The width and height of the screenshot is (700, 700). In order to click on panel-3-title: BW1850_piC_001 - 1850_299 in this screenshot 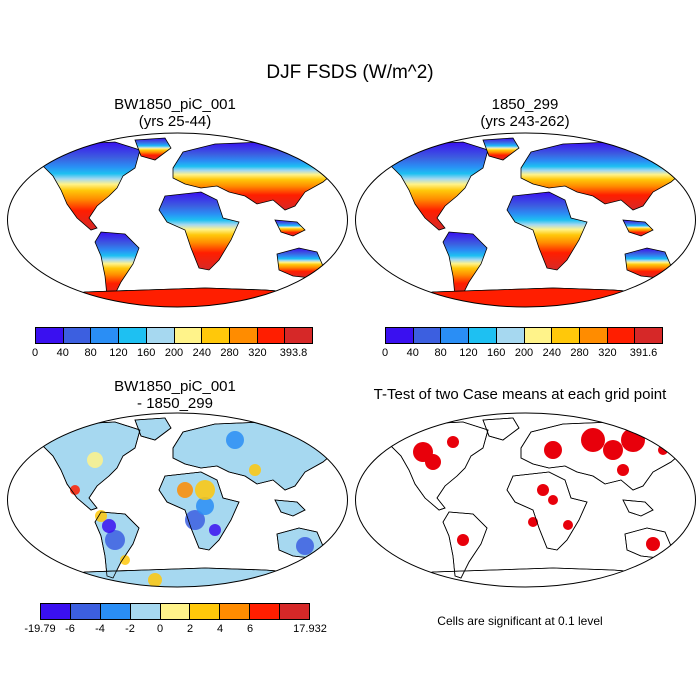, I will do `click(175, 395)`.